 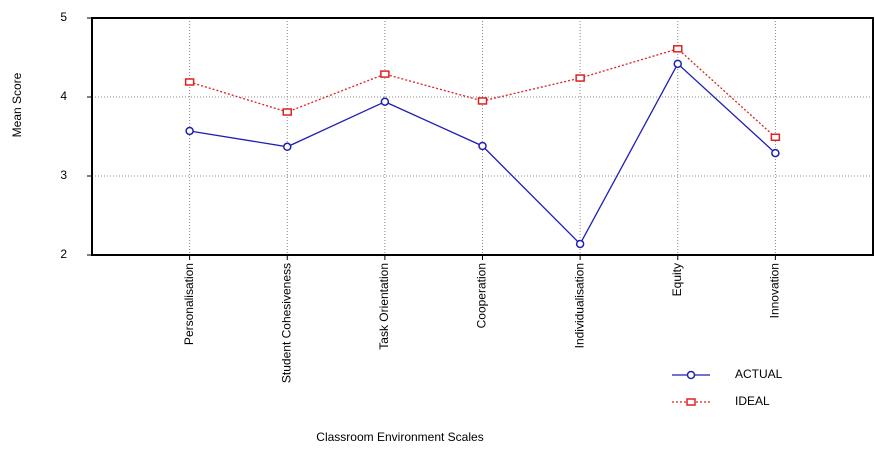 I want to click on x-tick-label: Cooperation, so click(x=482, y=295).